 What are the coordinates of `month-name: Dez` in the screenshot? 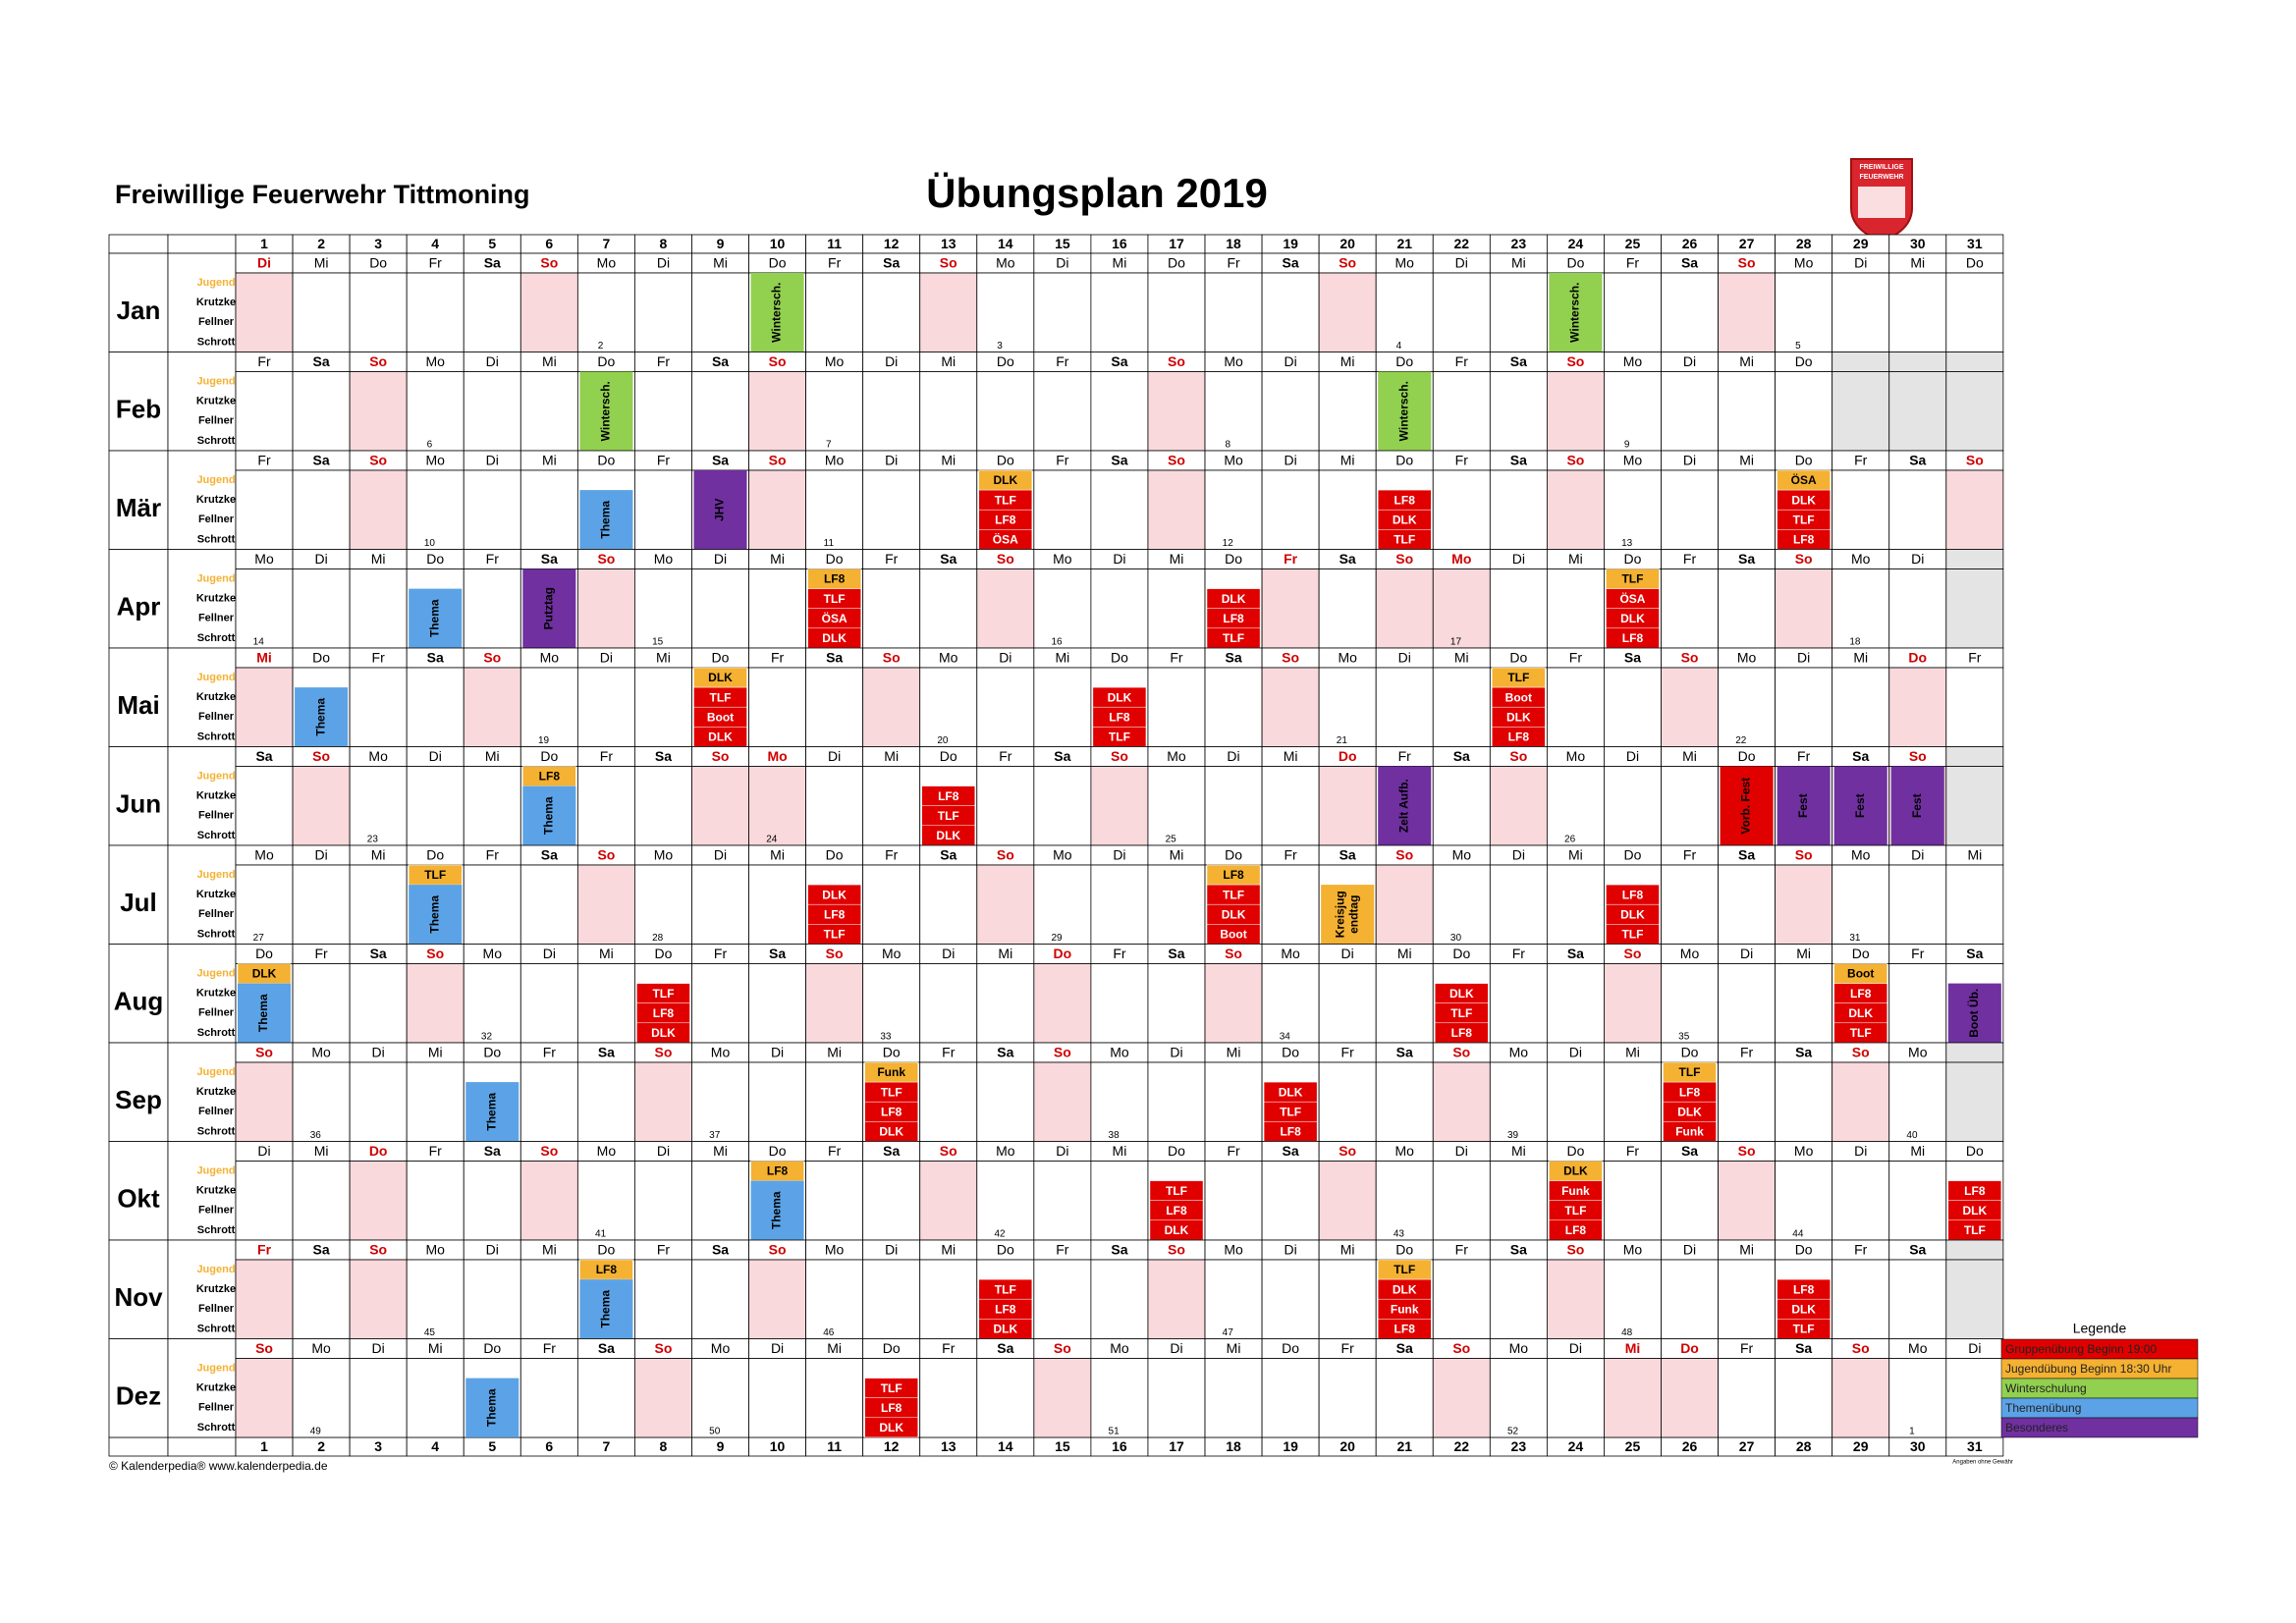 It's located at (138, 1396).